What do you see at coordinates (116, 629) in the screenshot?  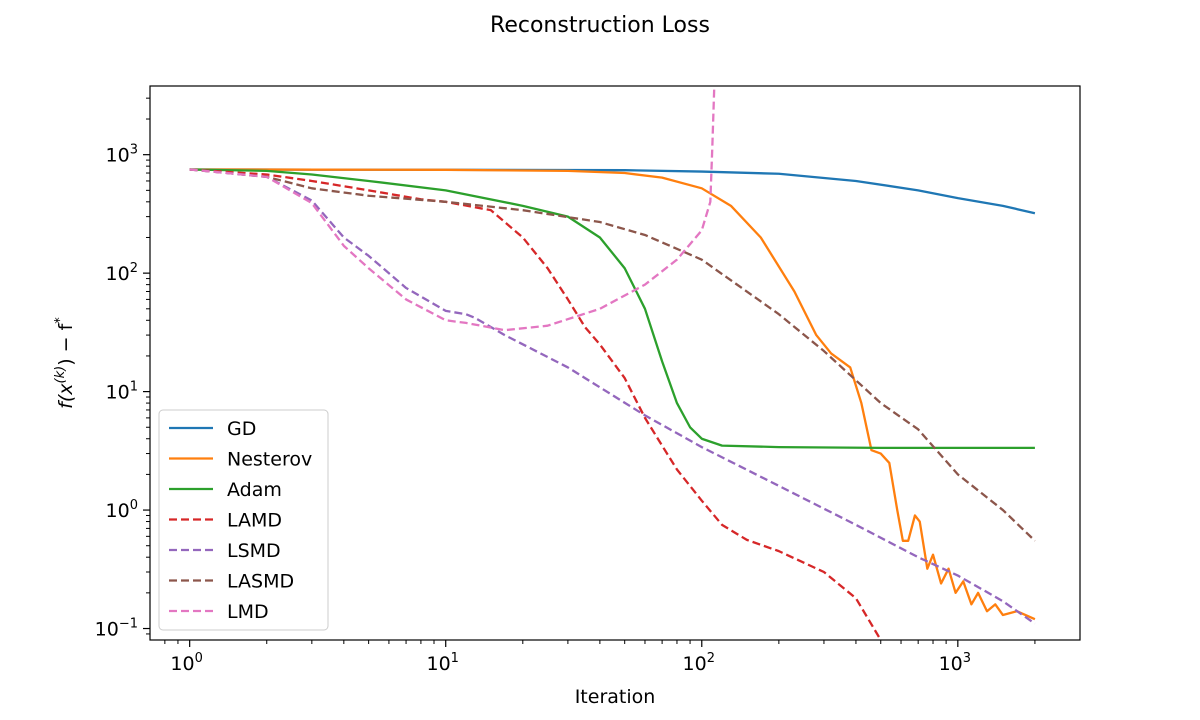 I see `y-tick-label: 10⁻¹` at bounding box center [116, 629].